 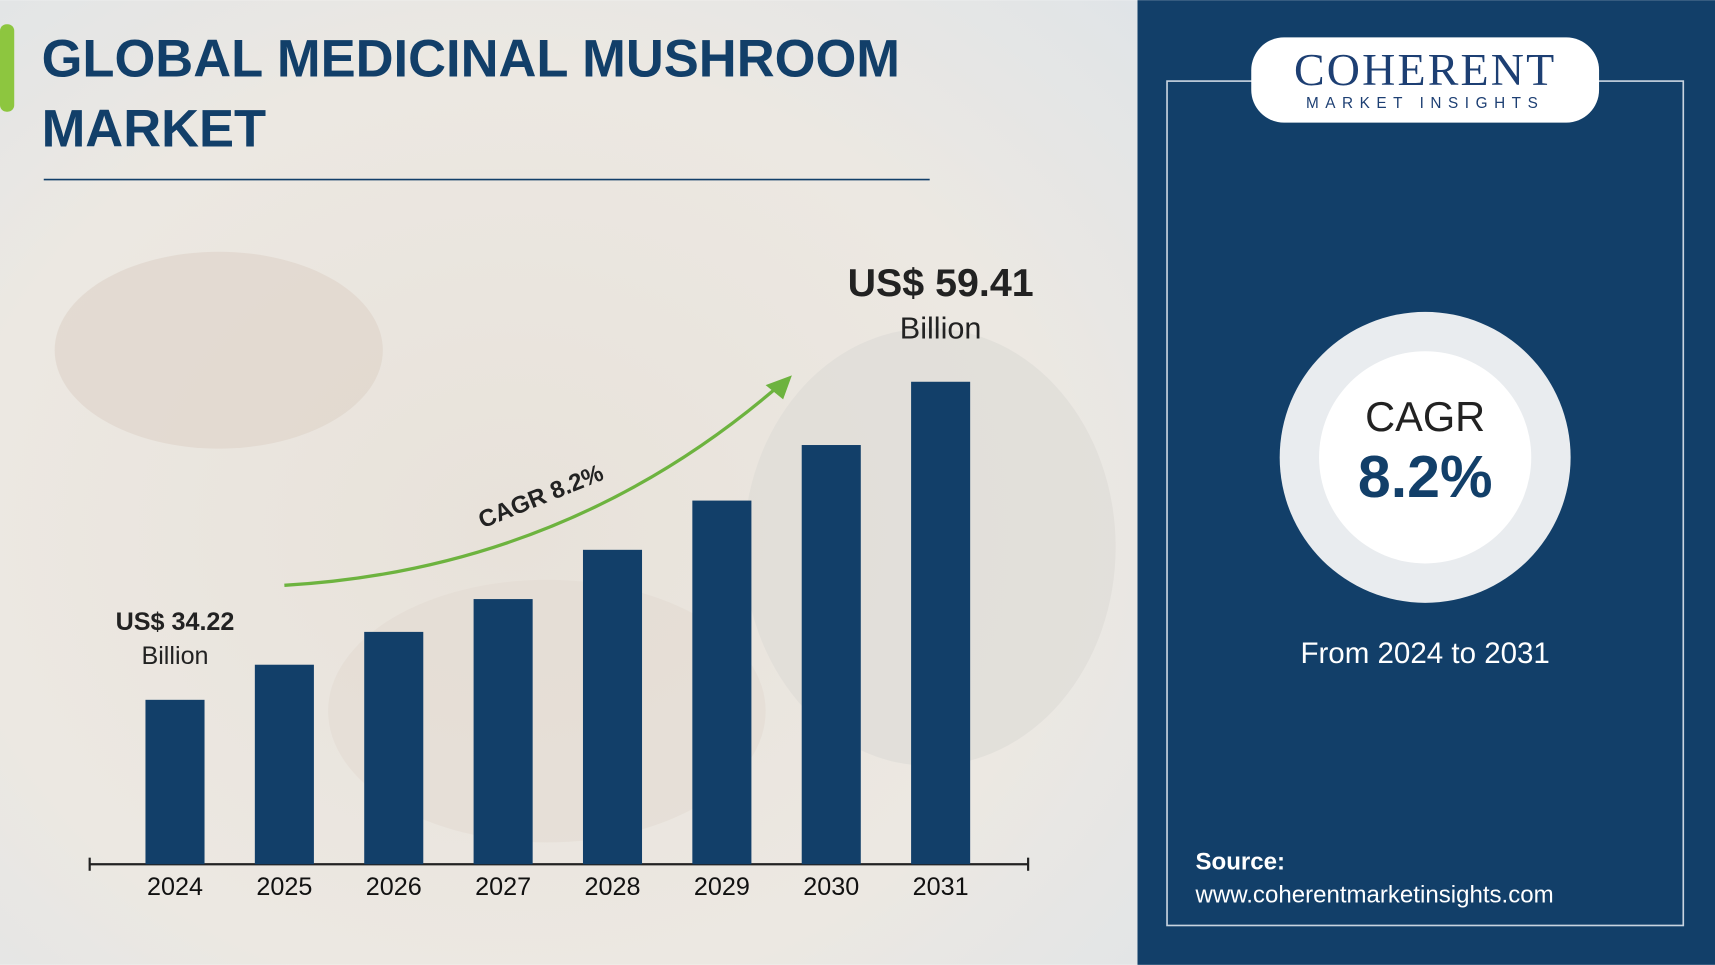 What do you see at coordinates (831, 887) in the screenshot?
I see `x-tick-label: 2030` at bounding box center [831, 887].